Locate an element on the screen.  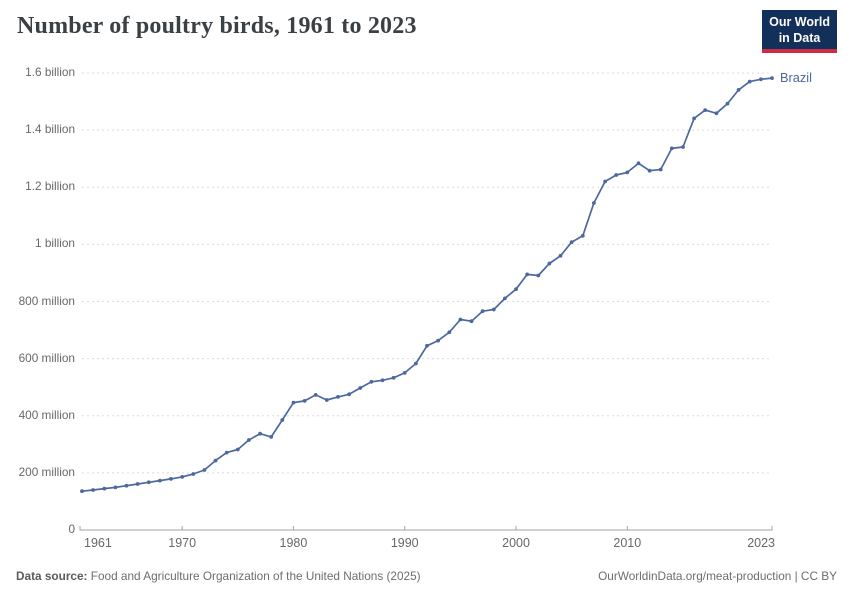
y-axis-tick-label: 400 million is located at coordinates (46, 414).